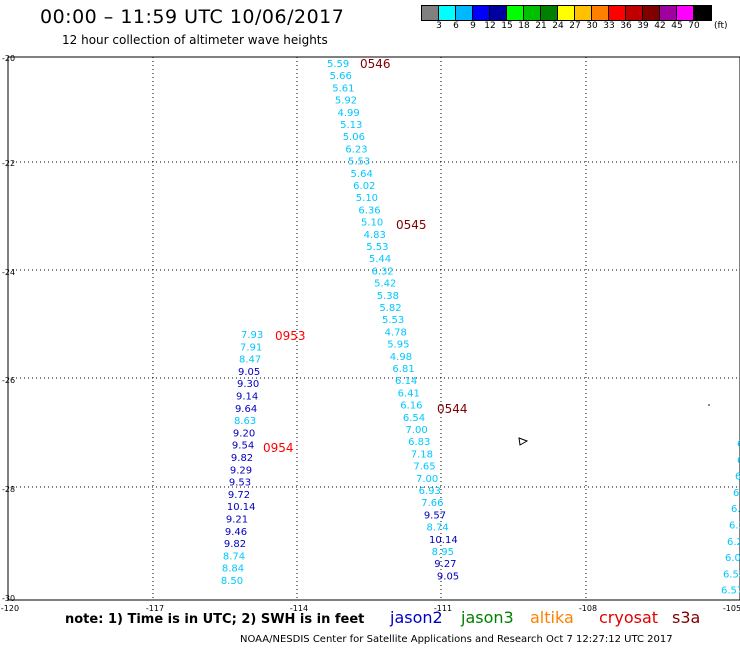 This screenshot has height=650, width=740. I want to click on color-scale-label: 70, so click(694, 26).